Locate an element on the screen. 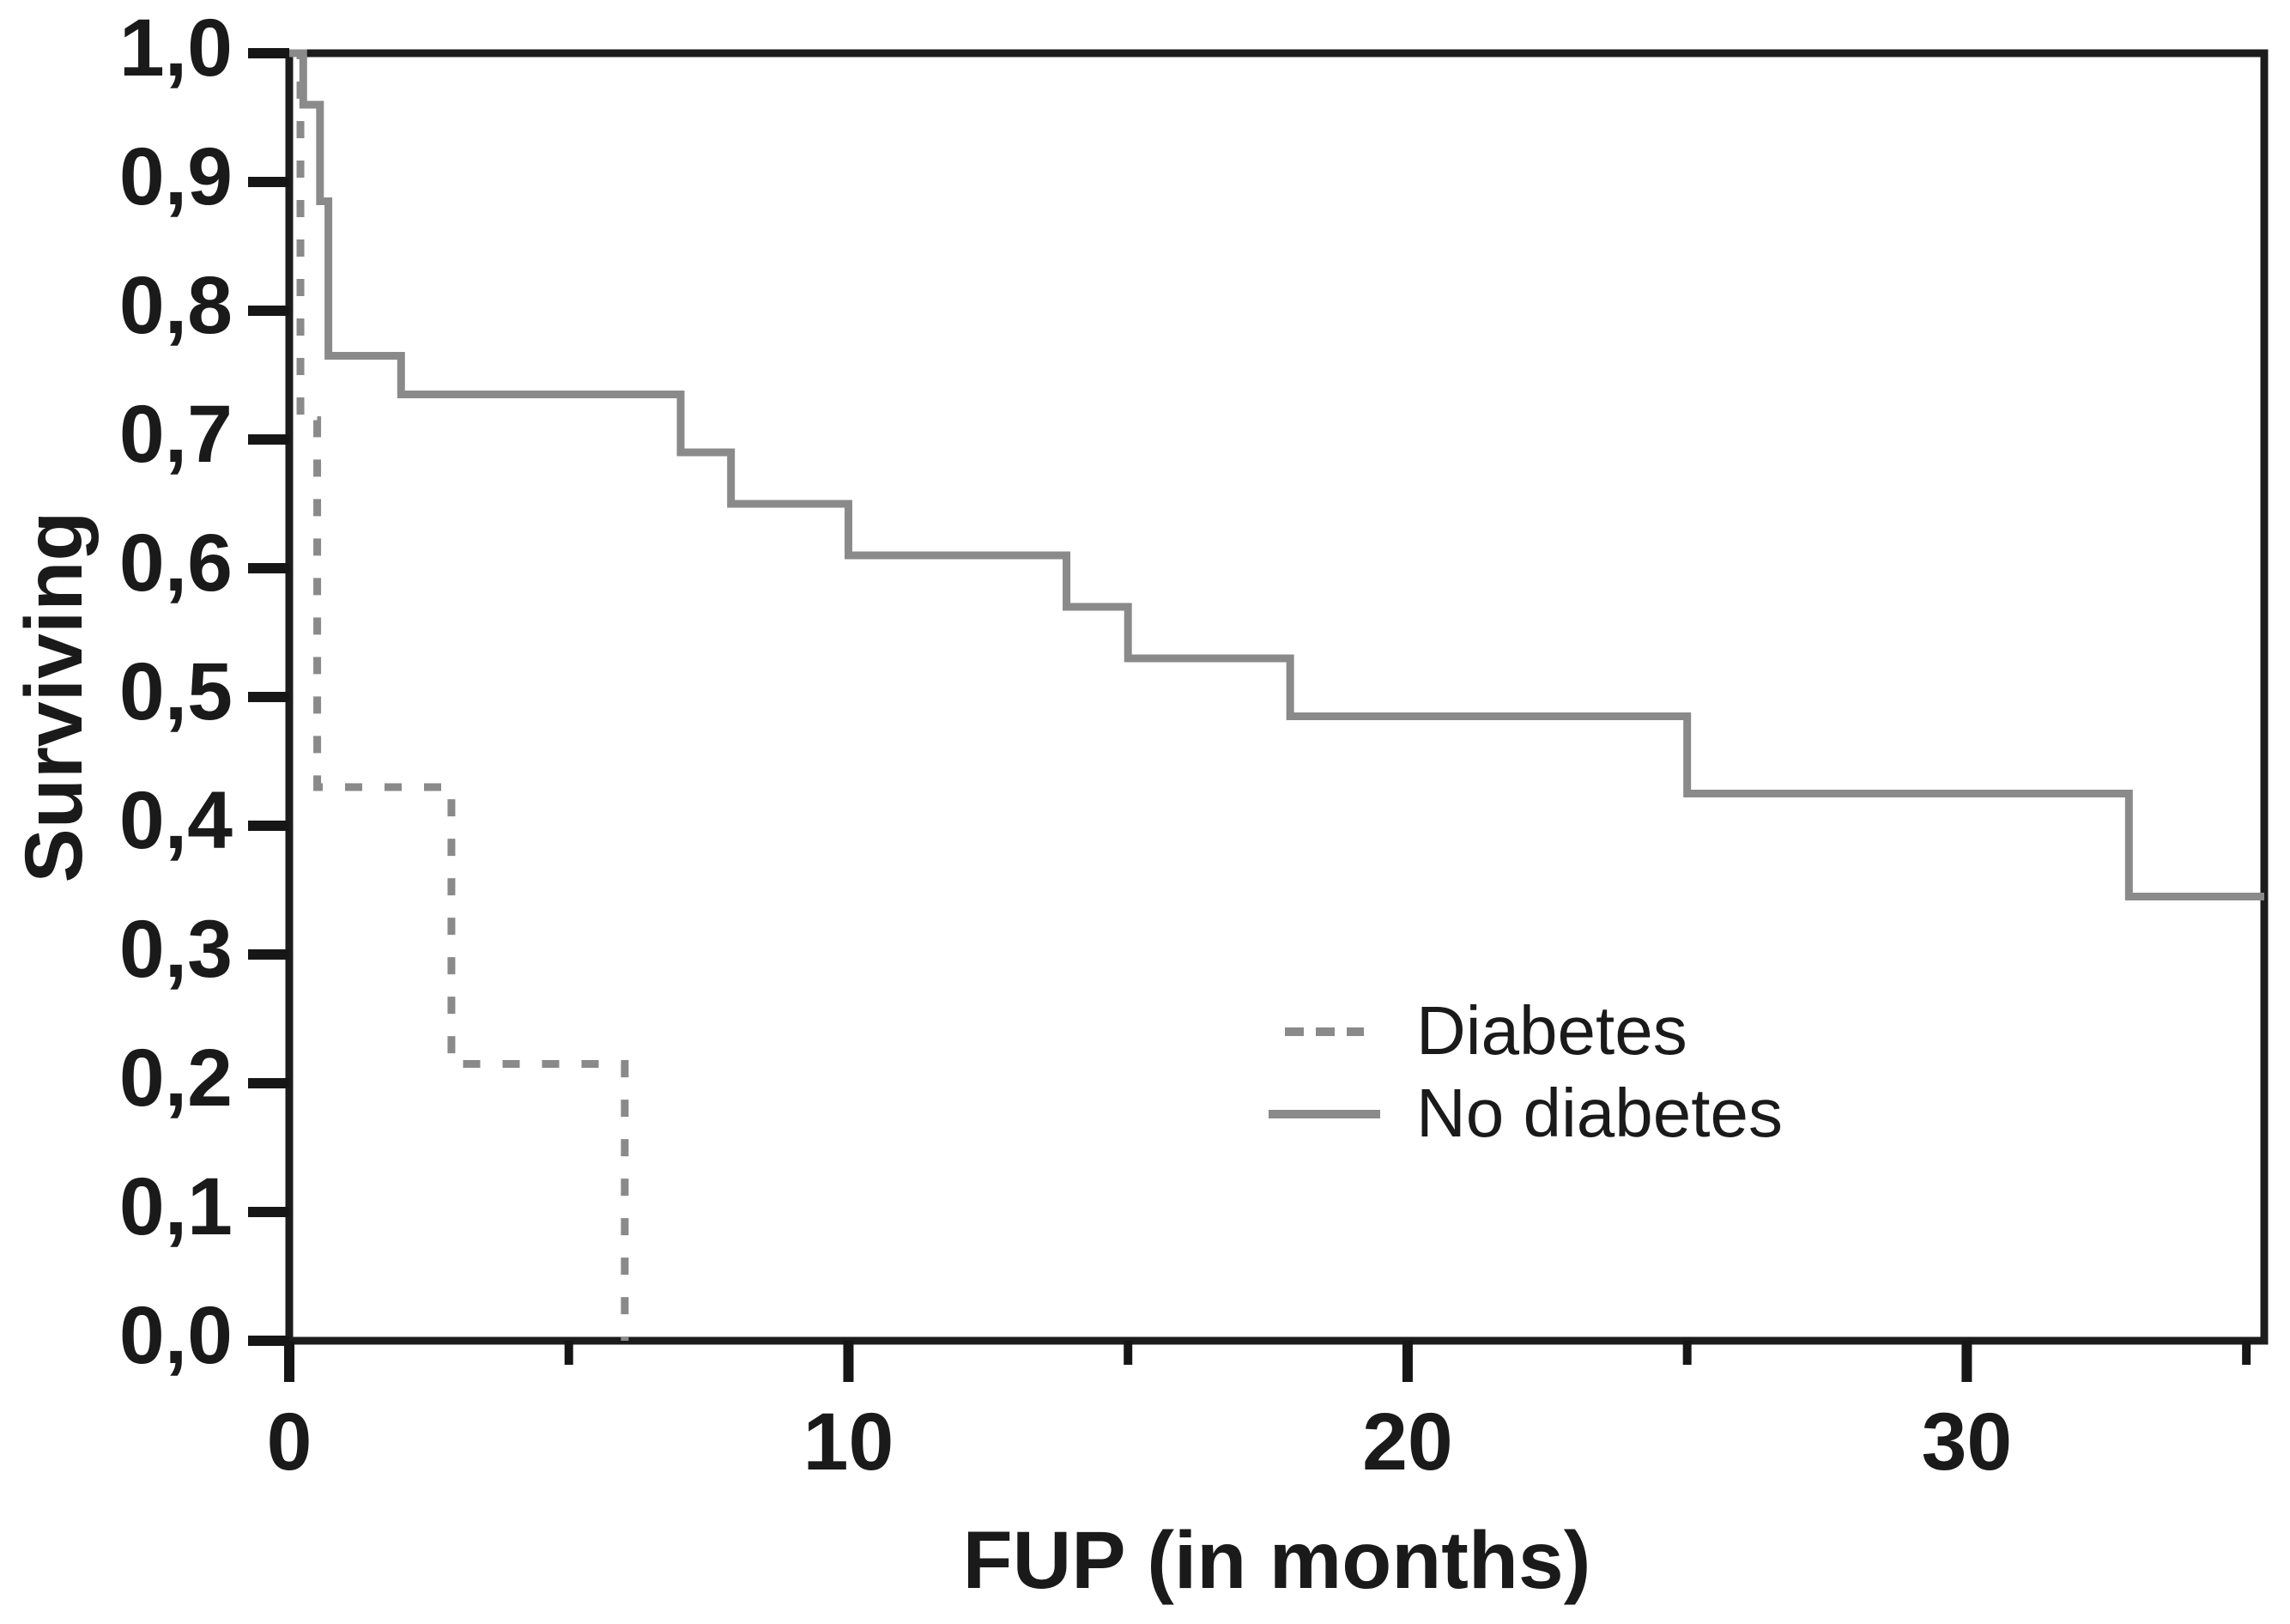 This screenshot has width=2290, height=1624. y-axis-tick-label: 0,0 is located at coordinates (176, 1335).